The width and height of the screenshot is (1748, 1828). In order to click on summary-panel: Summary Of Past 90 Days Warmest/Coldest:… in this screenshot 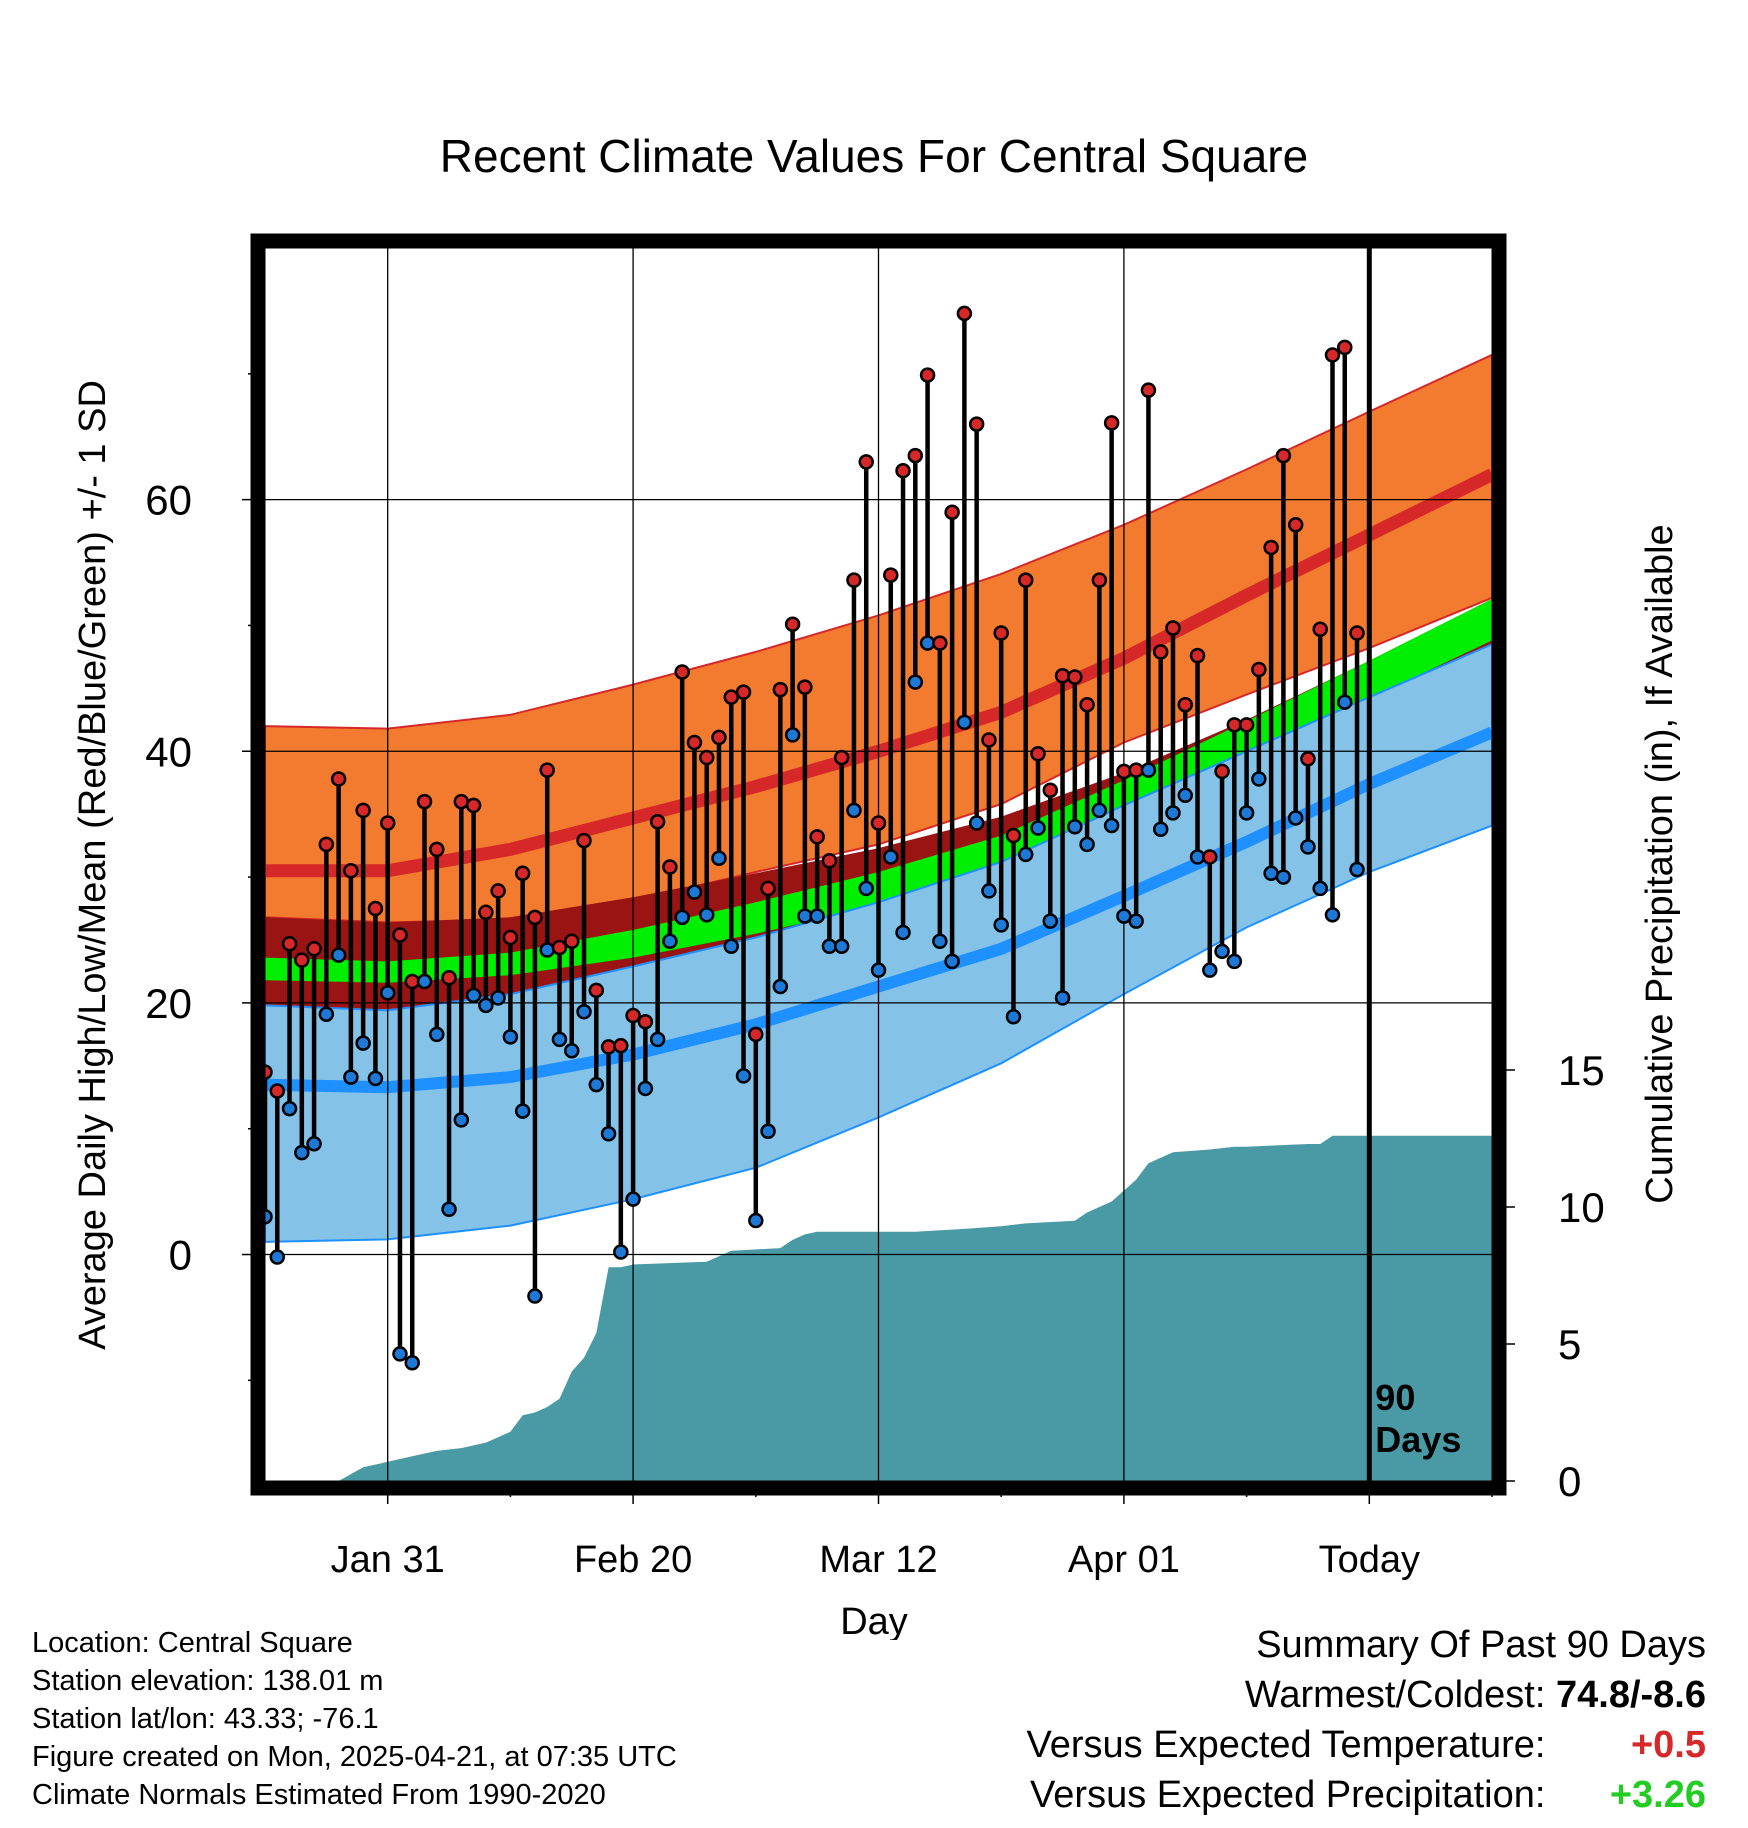, I will do `click(1366, 1720)`.